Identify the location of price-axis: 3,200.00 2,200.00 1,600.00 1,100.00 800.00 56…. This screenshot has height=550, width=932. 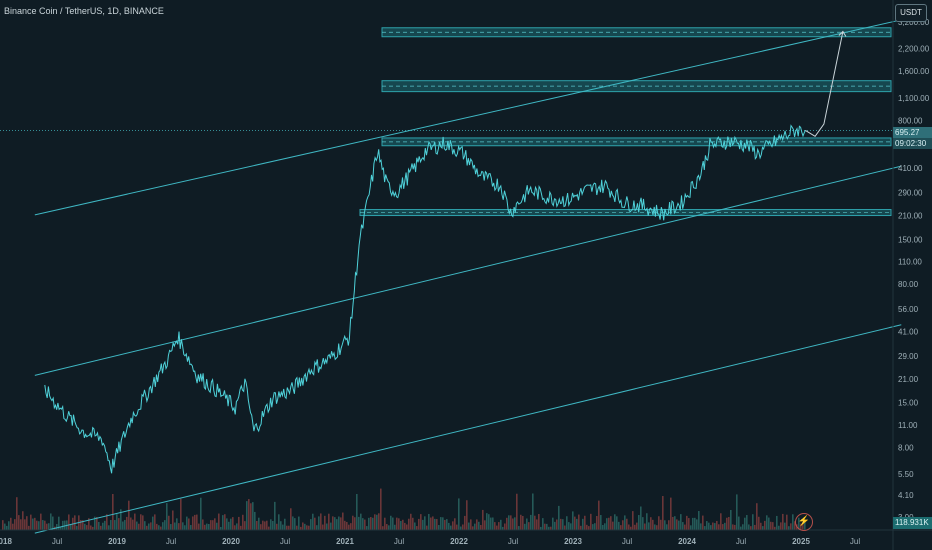
(914, 270).